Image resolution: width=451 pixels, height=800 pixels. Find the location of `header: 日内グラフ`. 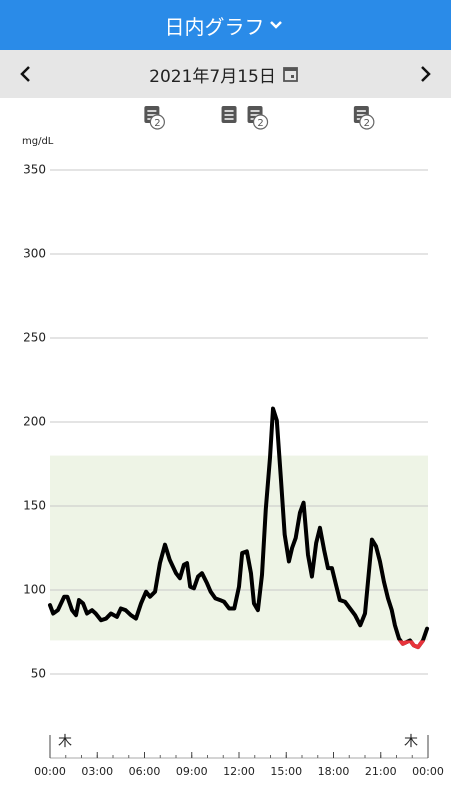

header: 日内グラフ is located at coordinates (225, 25).